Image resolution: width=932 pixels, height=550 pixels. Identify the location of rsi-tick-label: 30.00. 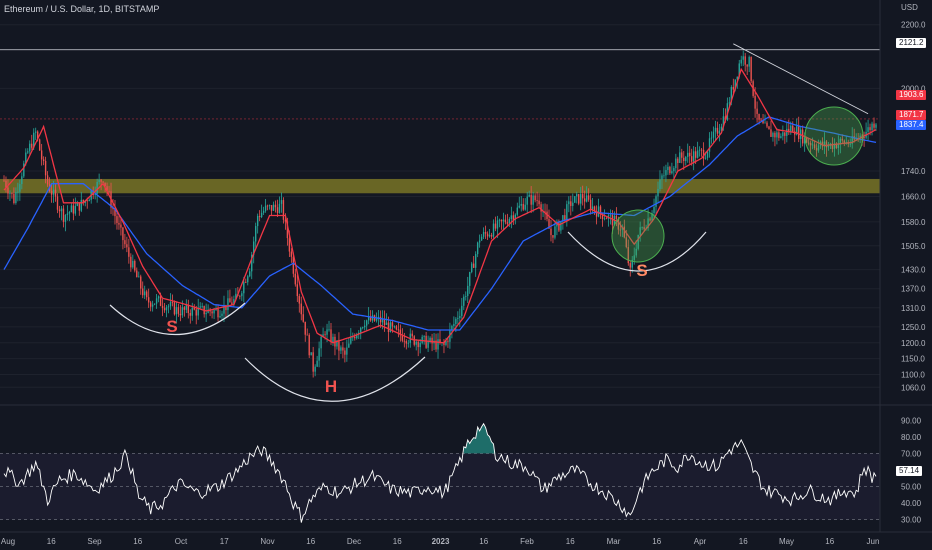
(911, 520).